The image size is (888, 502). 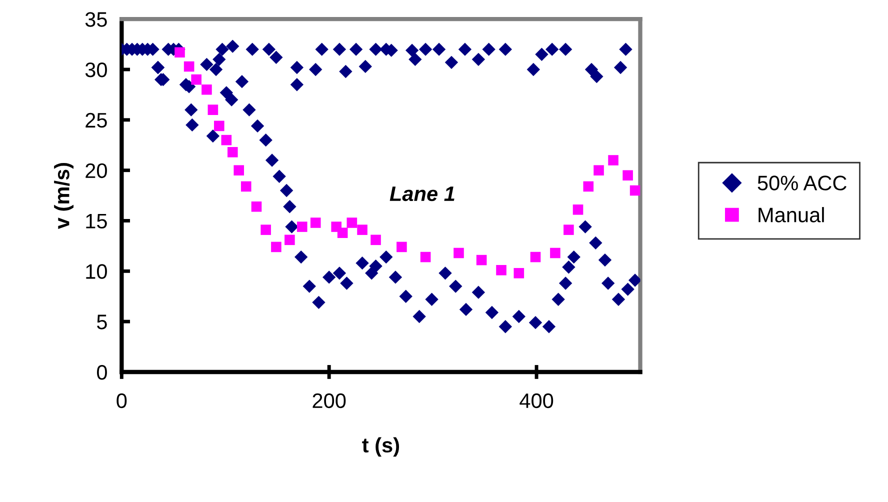 What do you see at coordinates (96, 19) in the screenshot?
I see `y-tick-label: 35` at bounding box center [96, 19].